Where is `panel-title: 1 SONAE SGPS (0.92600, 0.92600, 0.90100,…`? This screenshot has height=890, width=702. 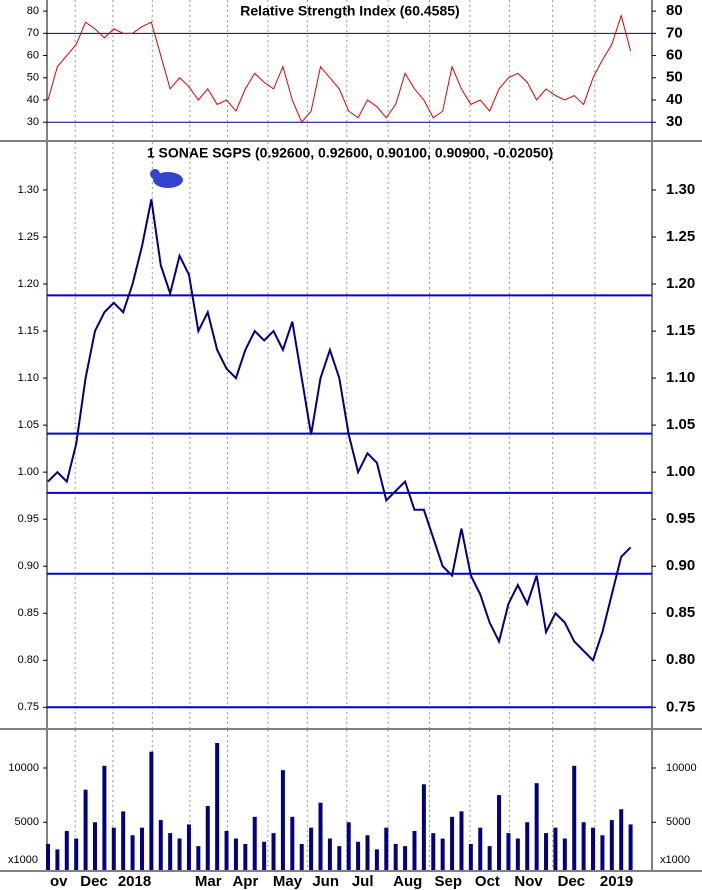
panel-title: 1 SONAE SGPS (0.92600, 0.92600, 0.90100,… is located at coordinates (350, 153).